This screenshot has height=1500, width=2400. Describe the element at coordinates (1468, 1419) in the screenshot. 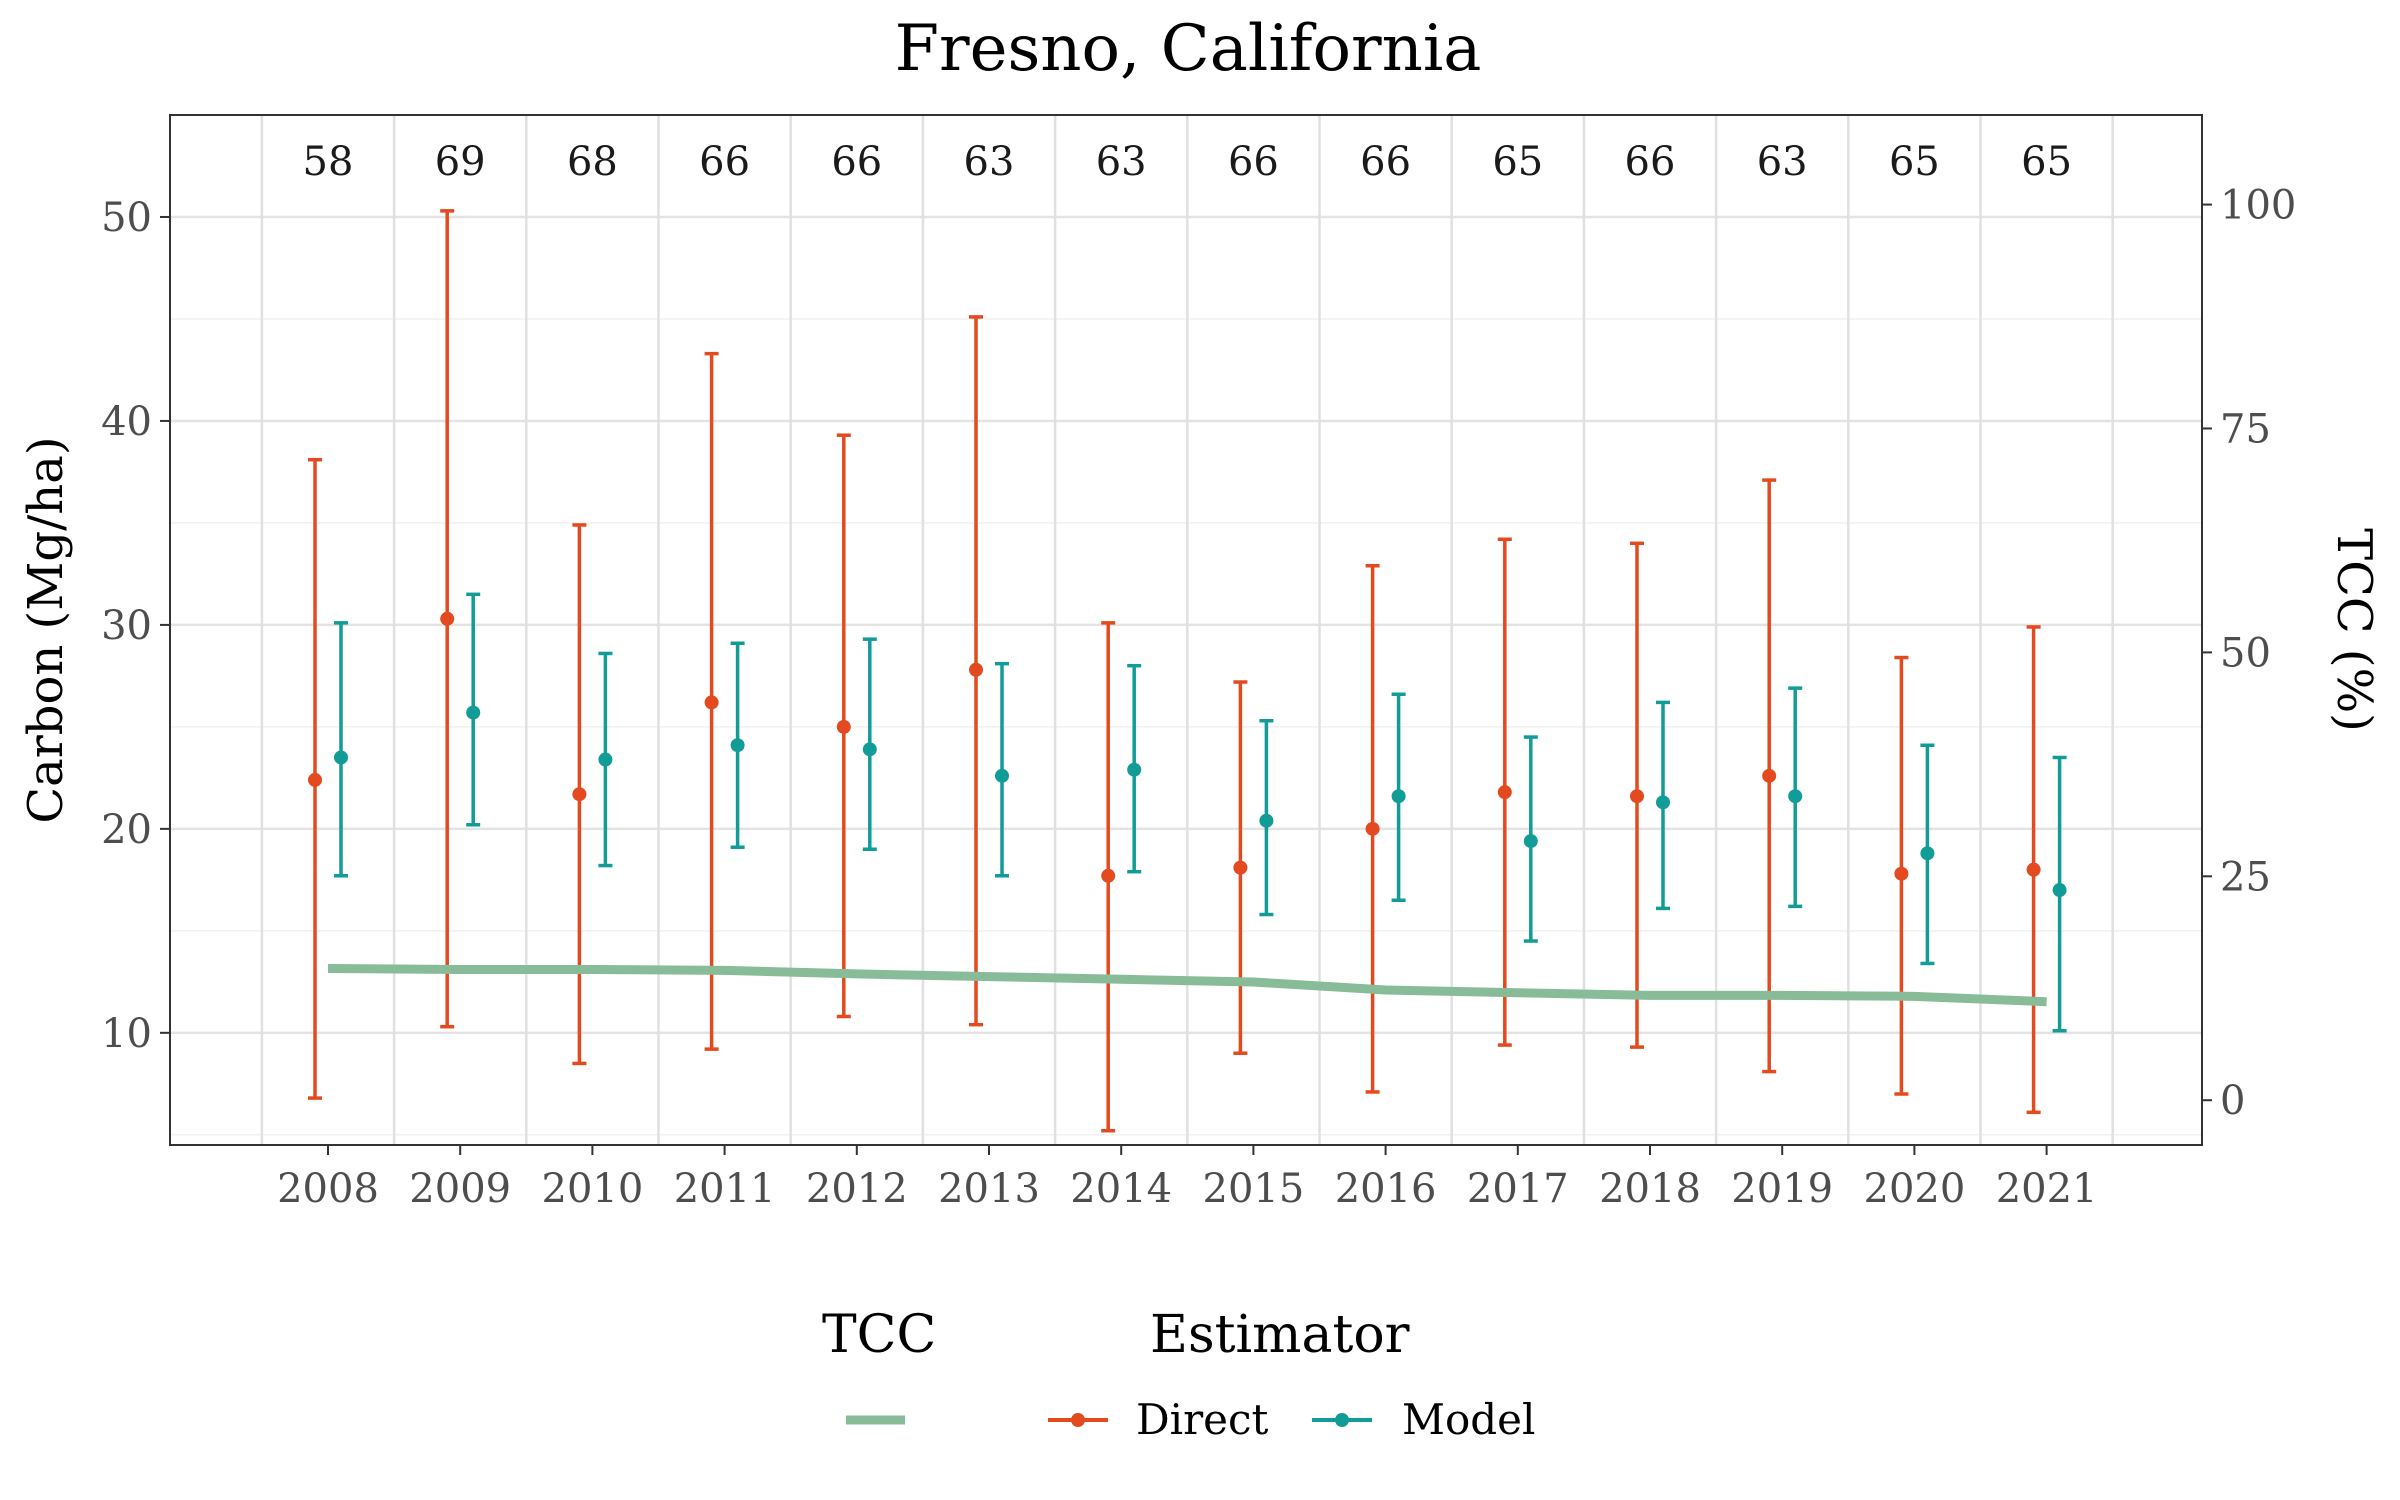

I see `legend-model-label: Model` at that location.